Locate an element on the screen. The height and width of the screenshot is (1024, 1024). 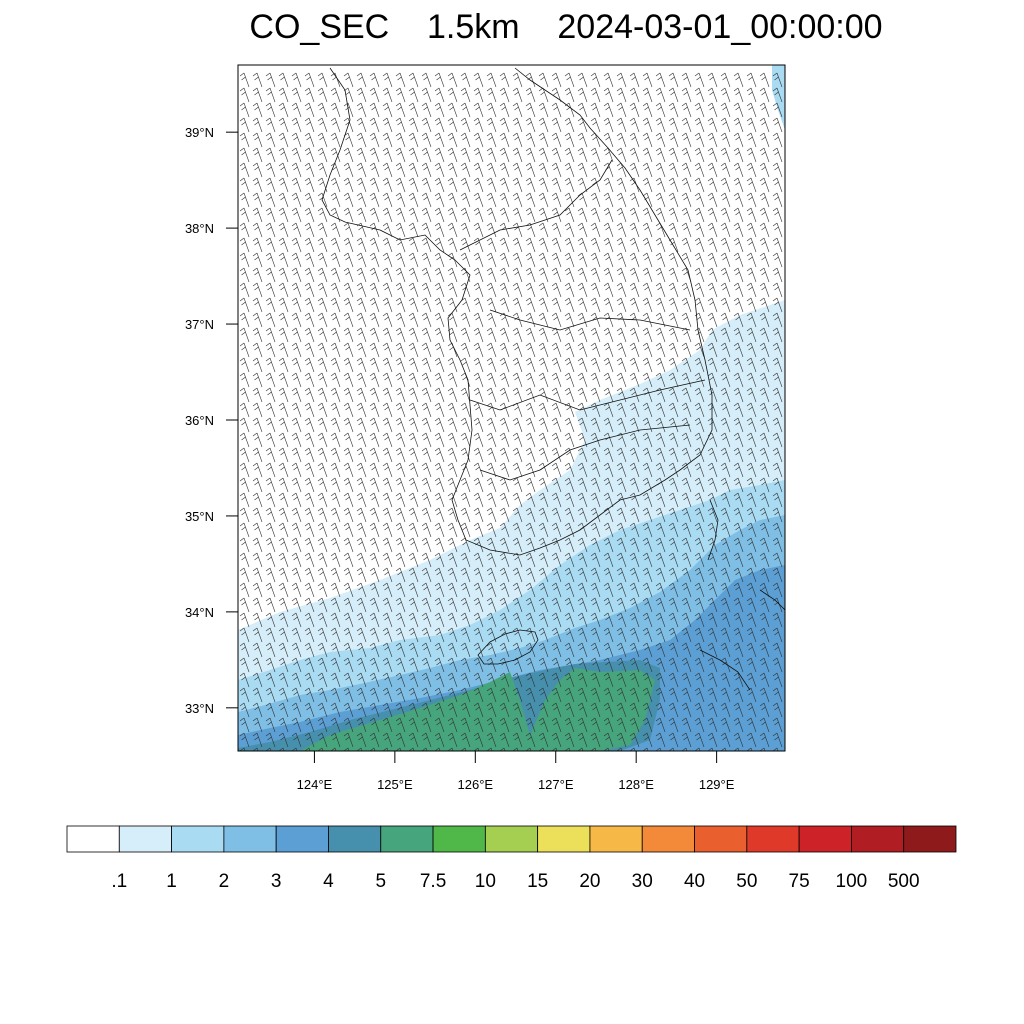
colorbar-box is located at coordinates (355, 839).